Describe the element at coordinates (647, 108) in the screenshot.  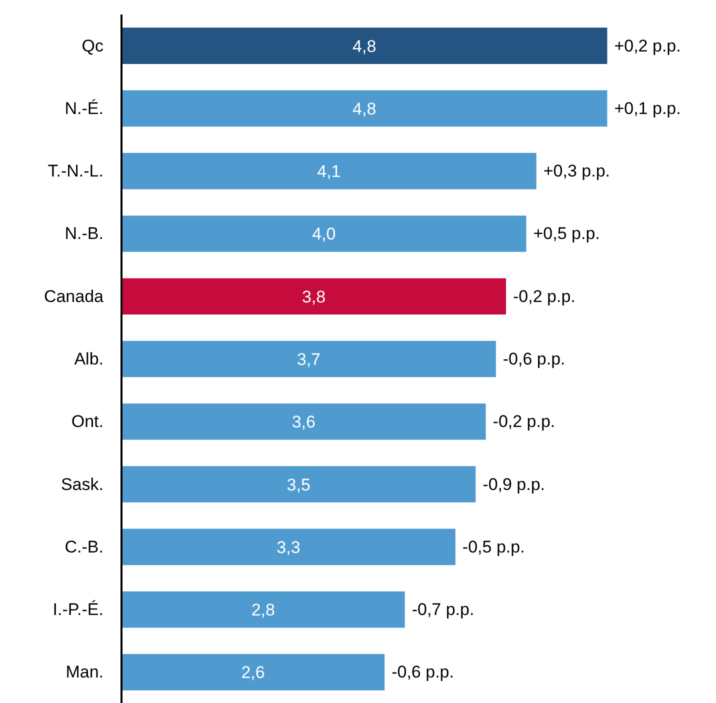
I see `annotation: +0,1 p.p.` at that location.